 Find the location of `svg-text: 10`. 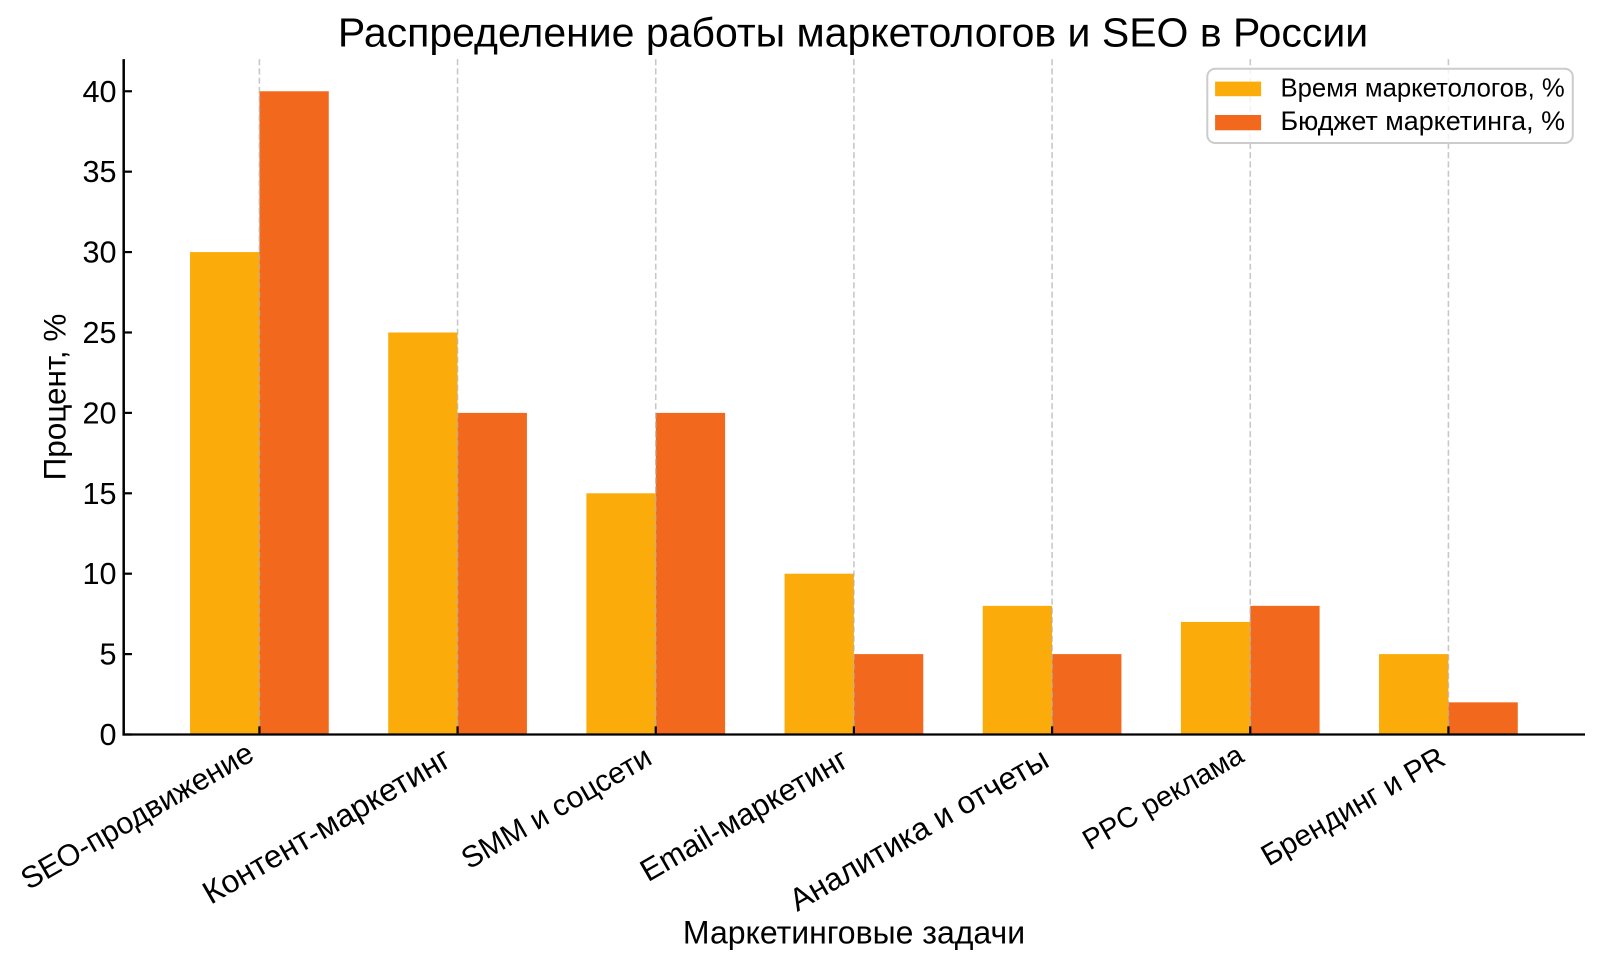

svg-text: 10 is located at coordinates (99, 574).